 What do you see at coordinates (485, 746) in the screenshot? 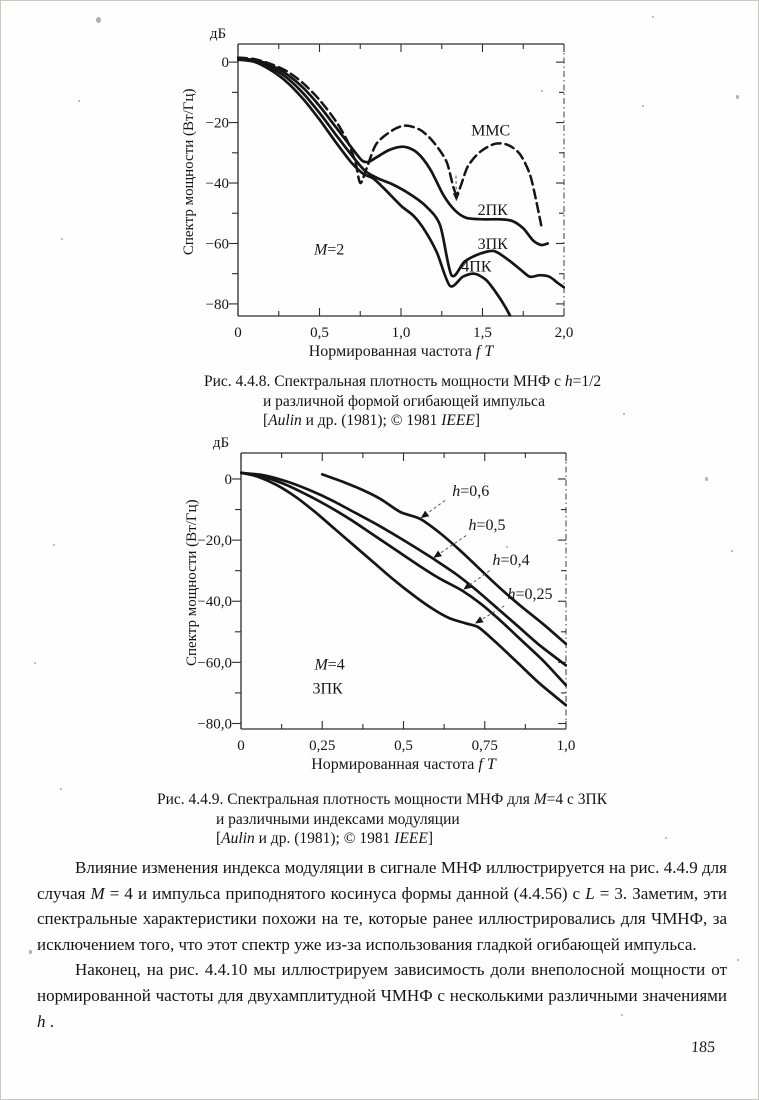
I see `x-tick-label: 0,75` at bounding box center [485, 746].